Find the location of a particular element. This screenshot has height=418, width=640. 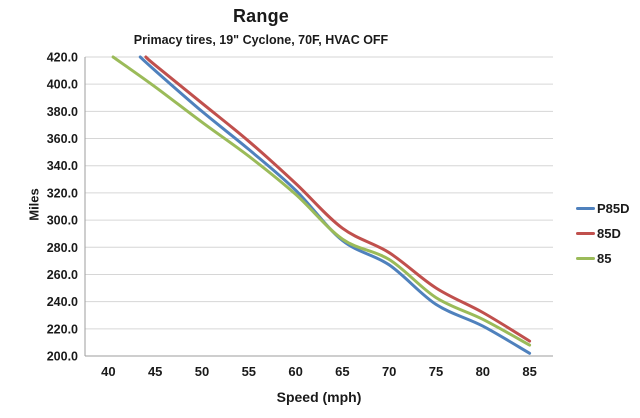

y-axis-title: Miles is located at coordinates (34, 204).